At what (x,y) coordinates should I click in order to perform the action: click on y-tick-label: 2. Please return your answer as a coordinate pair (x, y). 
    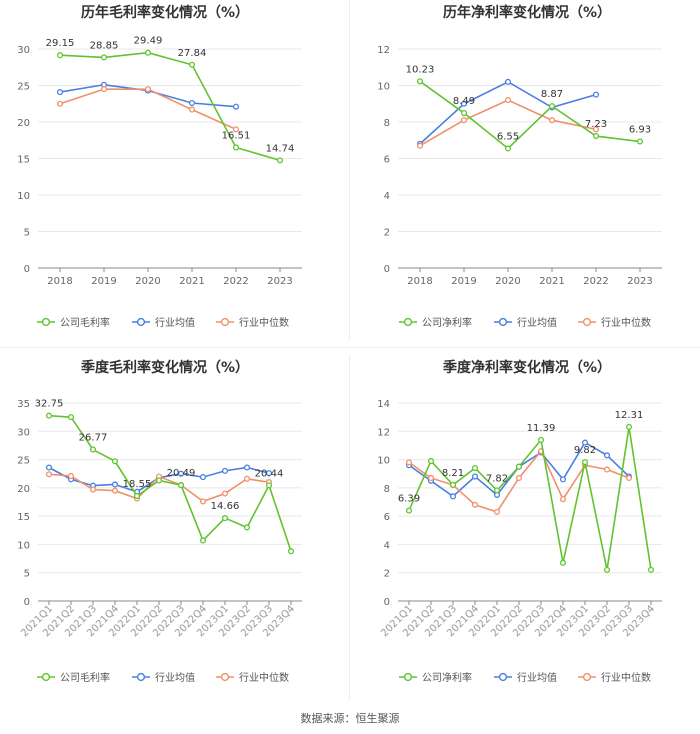
    Looking at the image, I should click on (387, 233).